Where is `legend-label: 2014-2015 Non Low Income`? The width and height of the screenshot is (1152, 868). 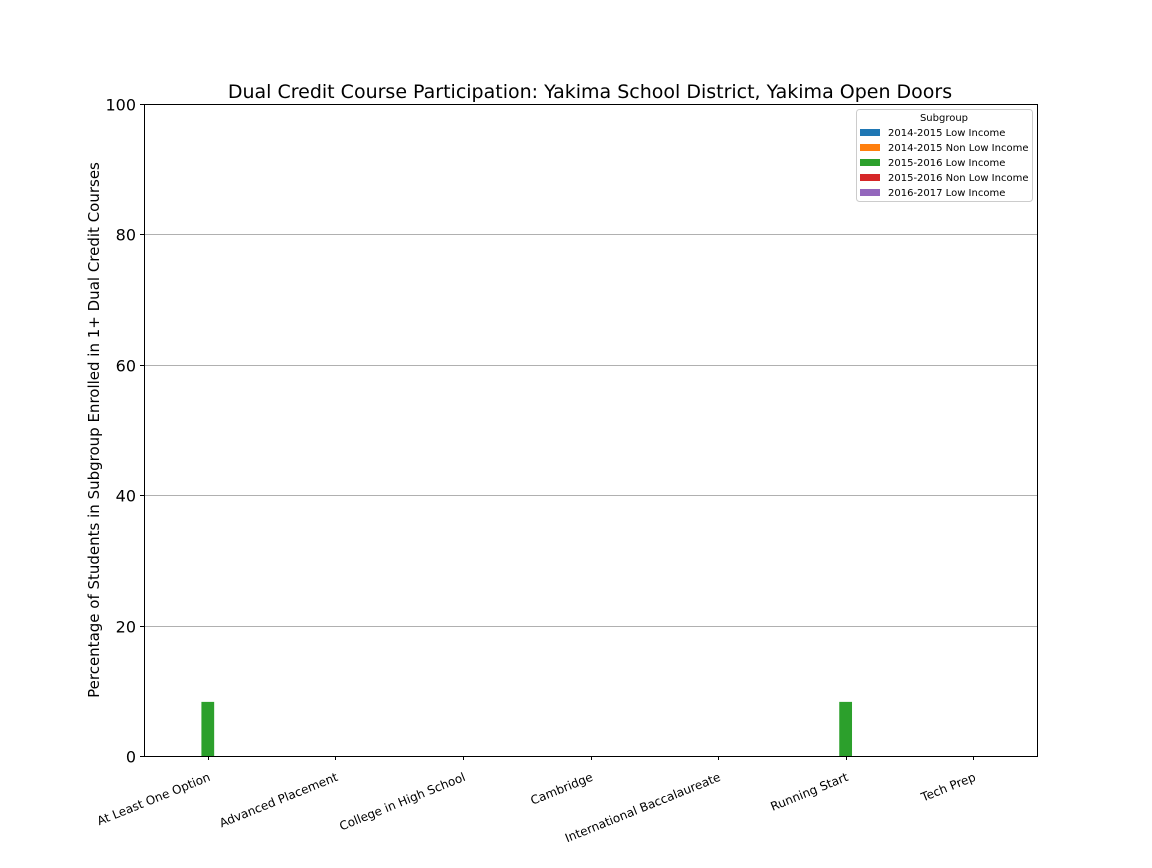
legend-label: 2014-2015 Non Low Income is located at coordinates (958, 148).